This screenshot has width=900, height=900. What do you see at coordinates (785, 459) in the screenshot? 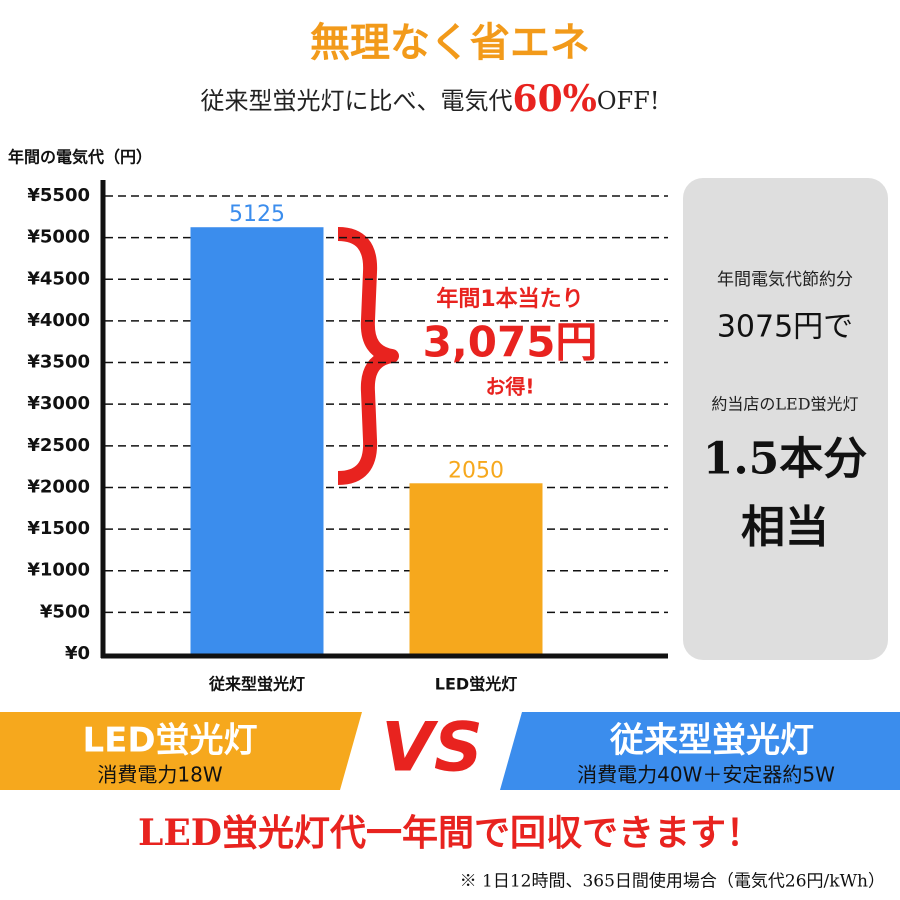
I see `panel-text: 1.5本分` at bounding box center [785, 459].